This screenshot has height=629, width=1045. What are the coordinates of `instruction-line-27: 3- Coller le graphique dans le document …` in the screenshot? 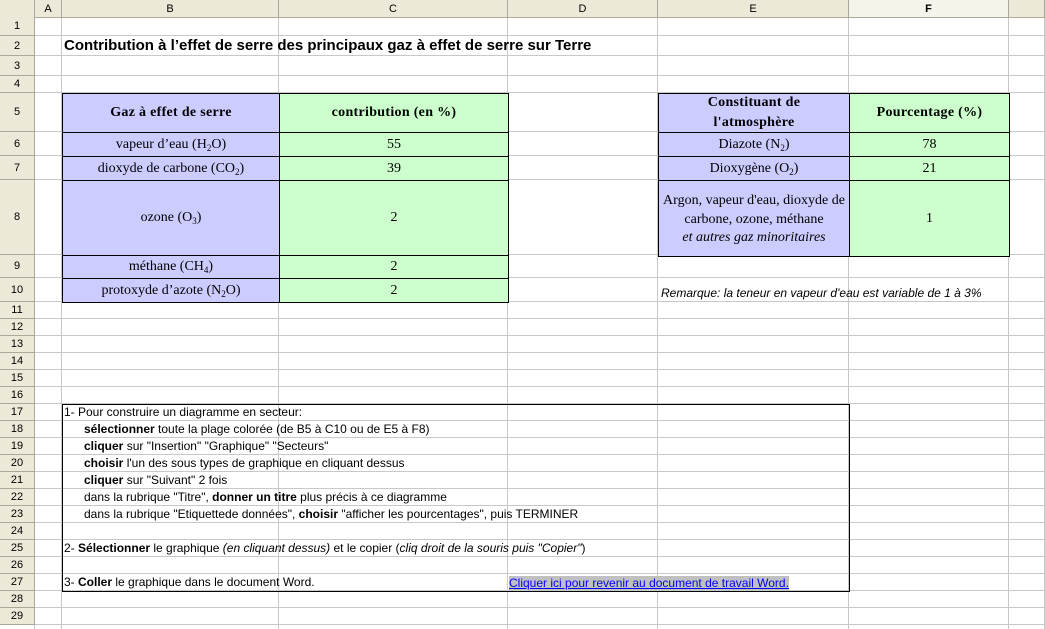 It's located at (189, 582).